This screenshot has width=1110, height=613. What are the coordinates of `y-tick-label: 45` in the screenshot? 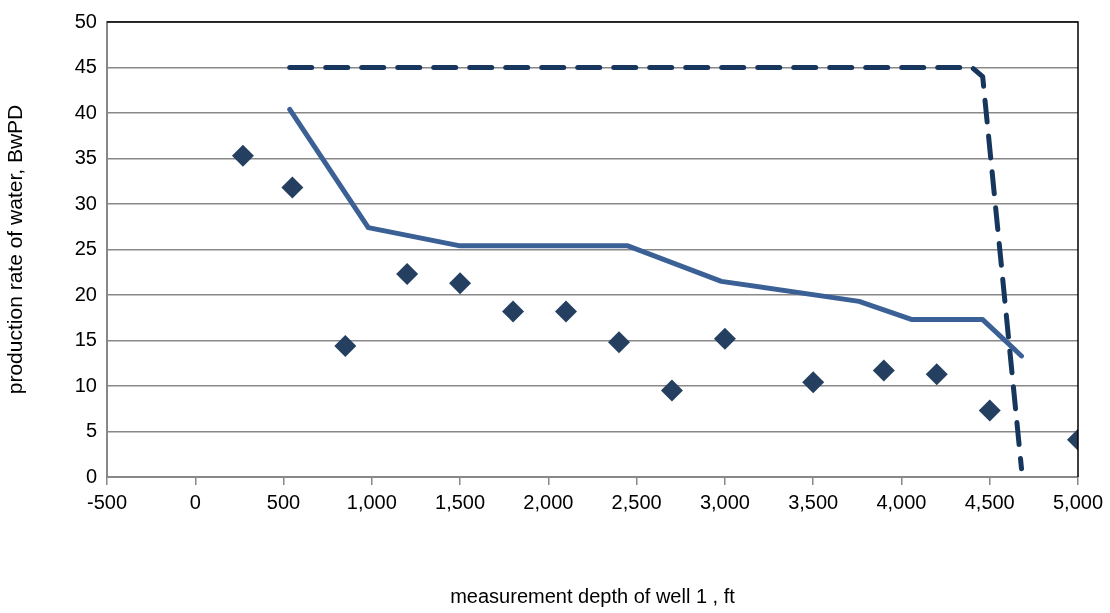 It's located at (85, 66).